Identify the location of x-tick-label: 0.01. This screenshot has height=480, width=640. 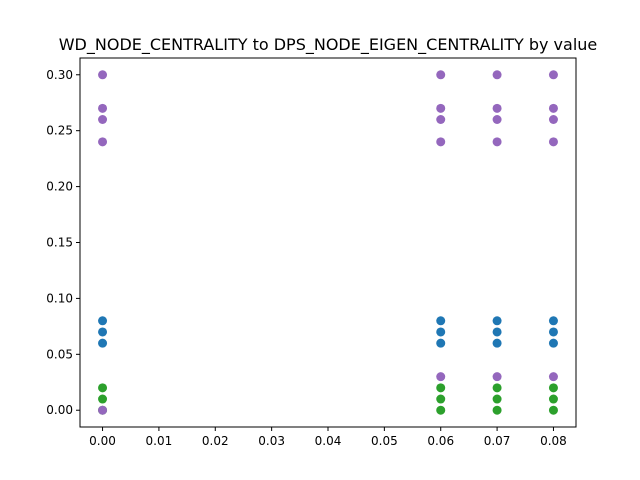
(159, 441).